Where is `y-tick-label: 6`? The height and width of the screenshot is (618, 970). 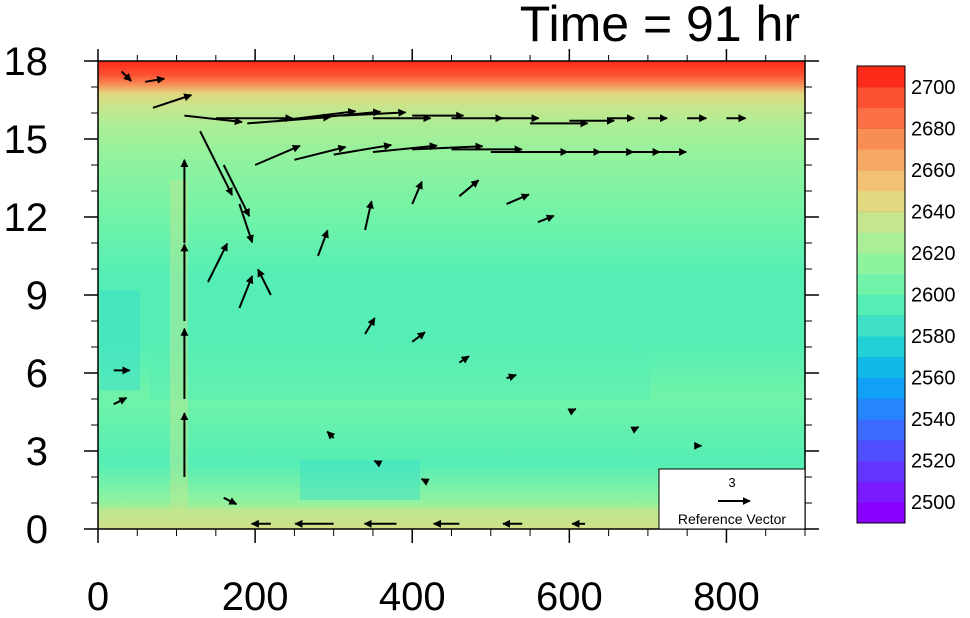
y-tick-label: 6 is located at coordinates (37, 374).